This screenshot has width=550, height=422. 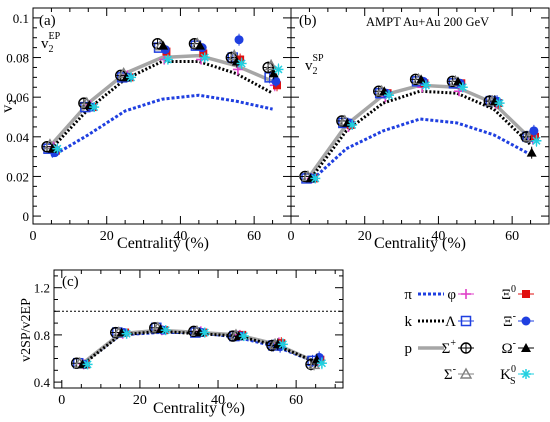 What do you see at coordinates (13, 102) in the screenshot?
I see `panel-a-ylabel-sub: 2` at bounding box center [13, 102].